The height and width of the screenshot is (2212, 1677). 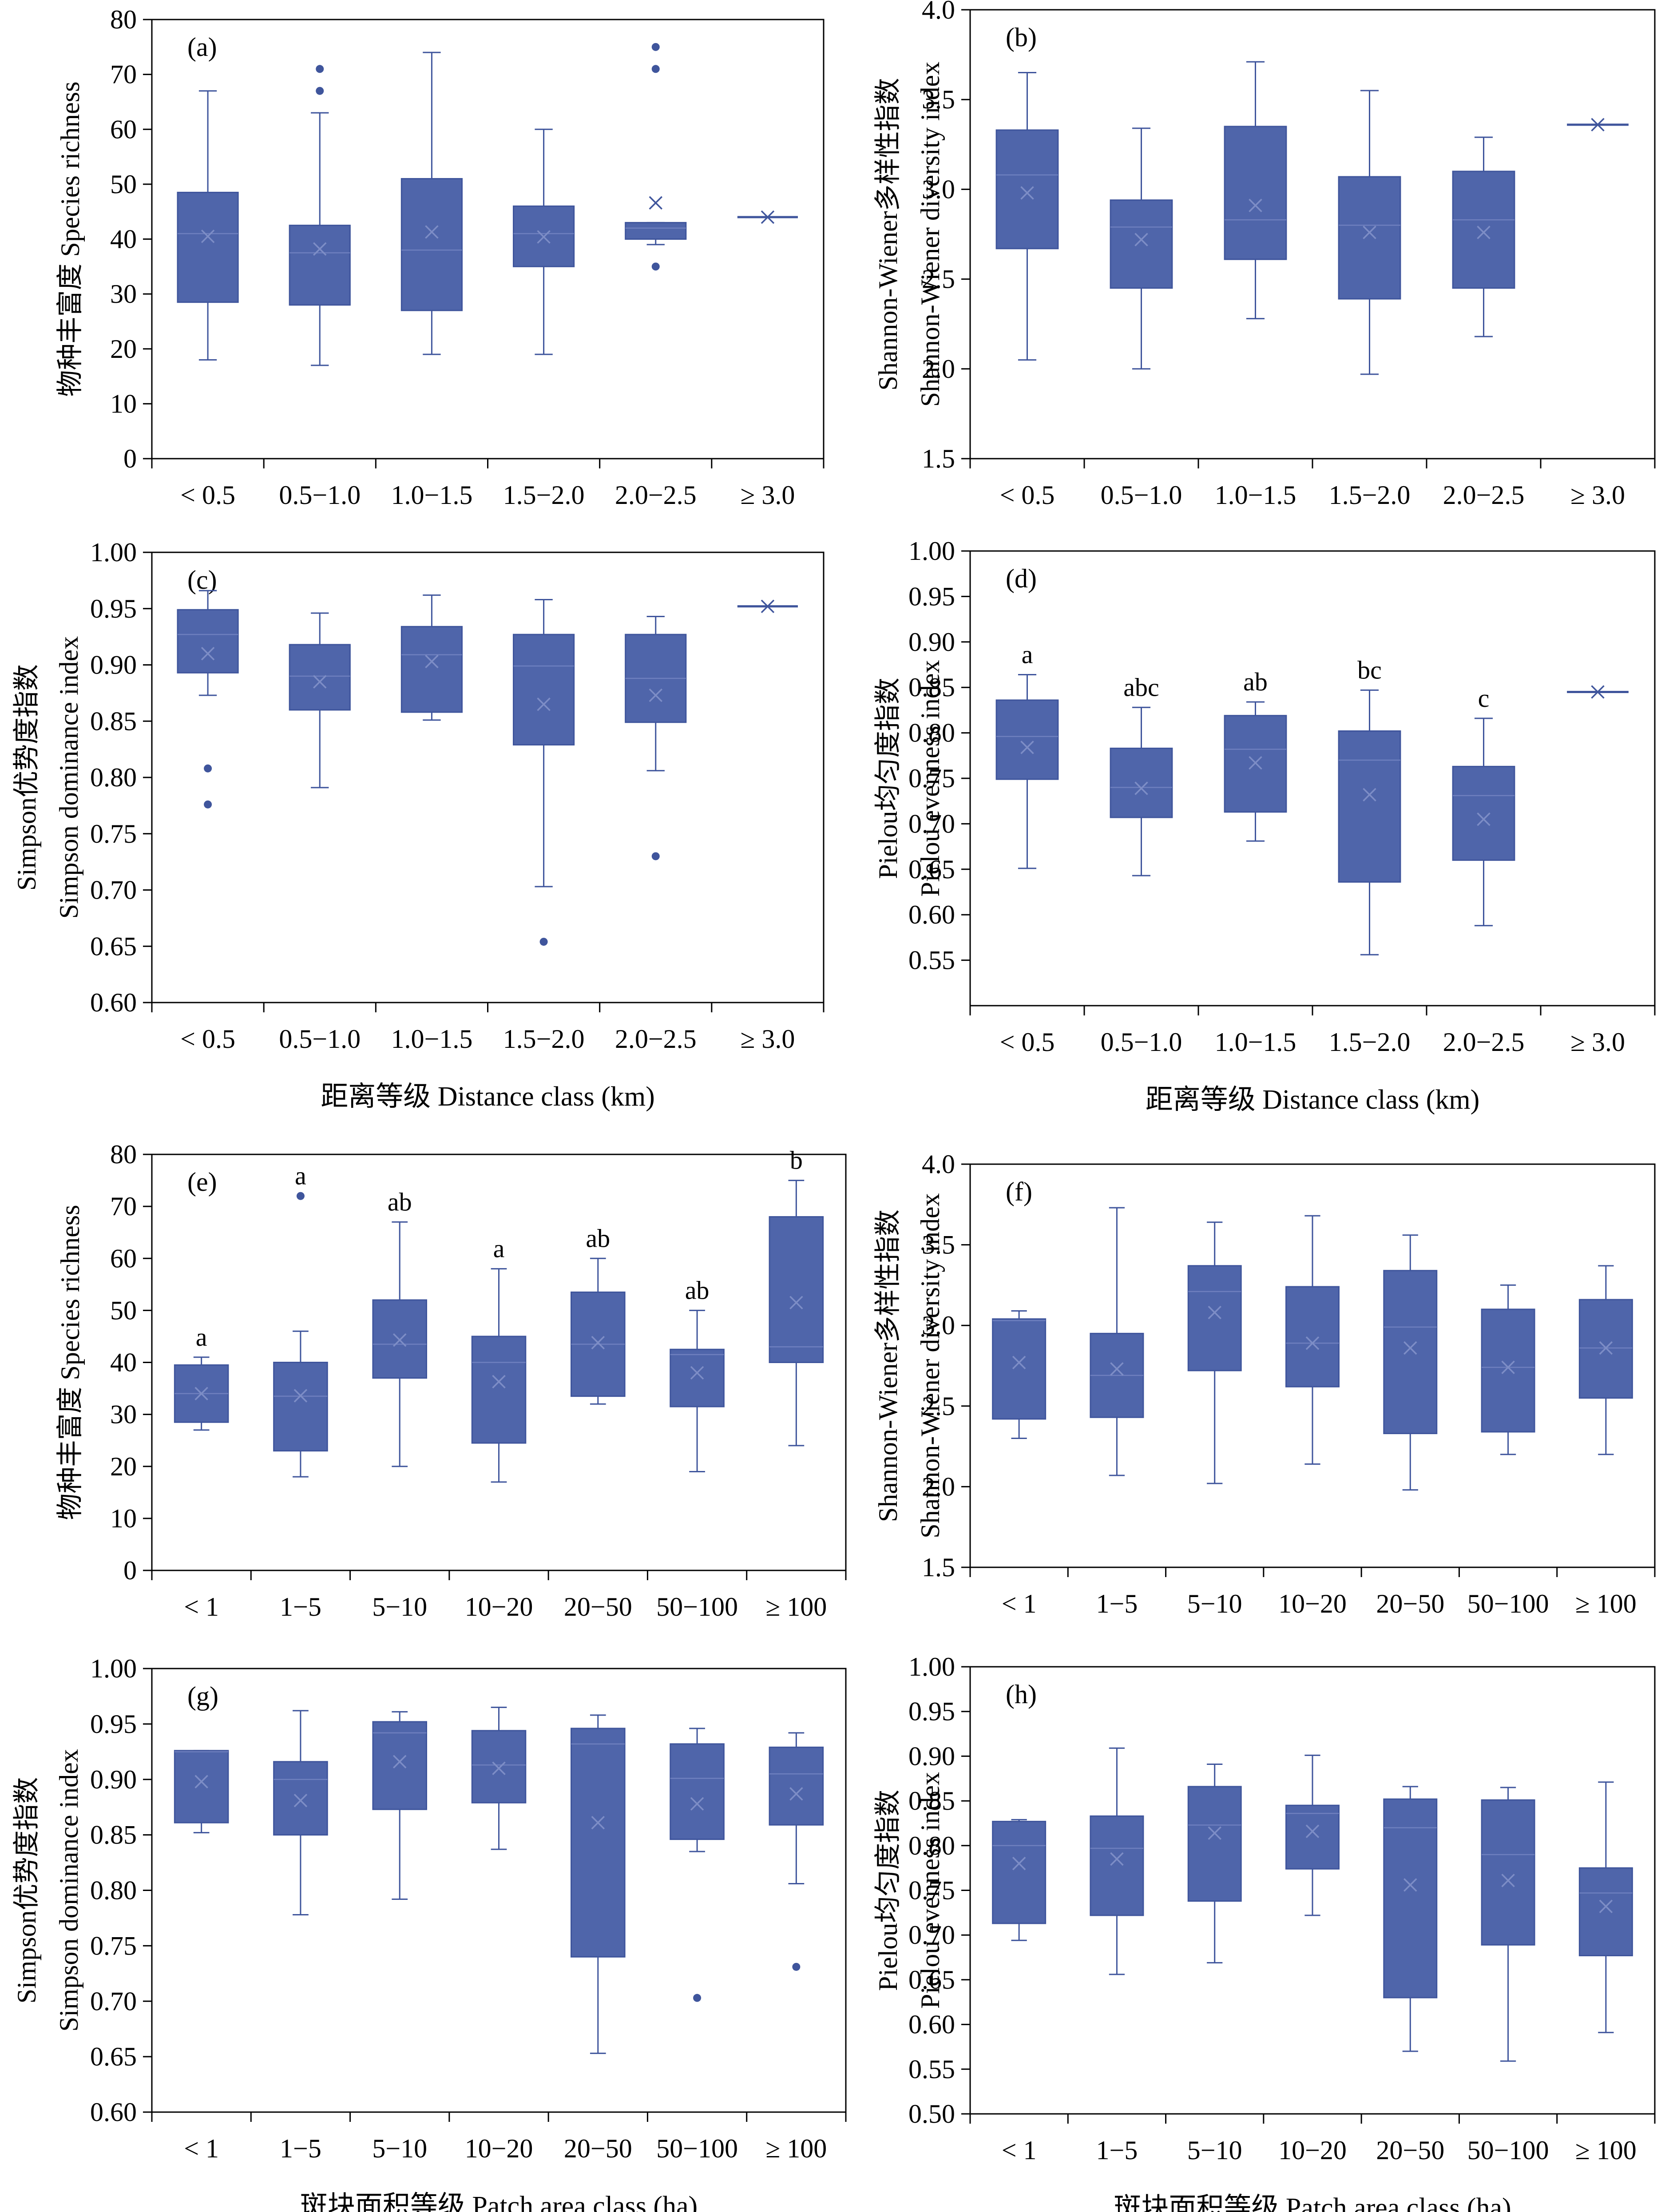 I want to click on x-tick-label: 10−20, so click(x=499, y=2148).